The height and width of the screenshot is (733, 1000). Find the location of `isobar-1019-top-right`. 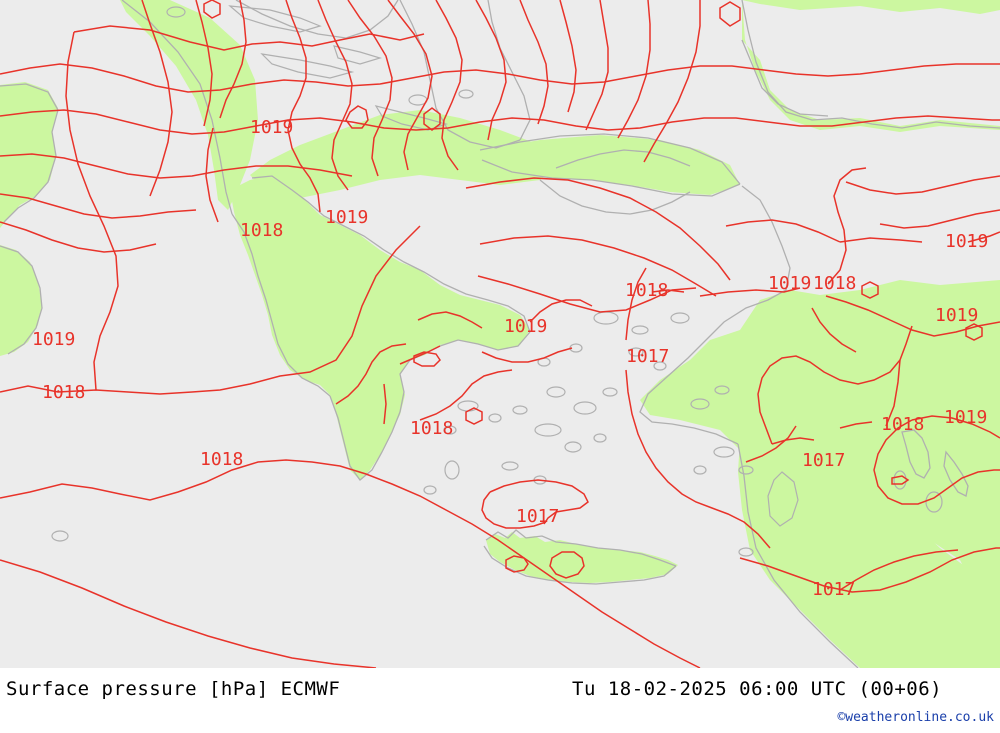

isobar-1019-top-right is located at coordinates (881, 240).